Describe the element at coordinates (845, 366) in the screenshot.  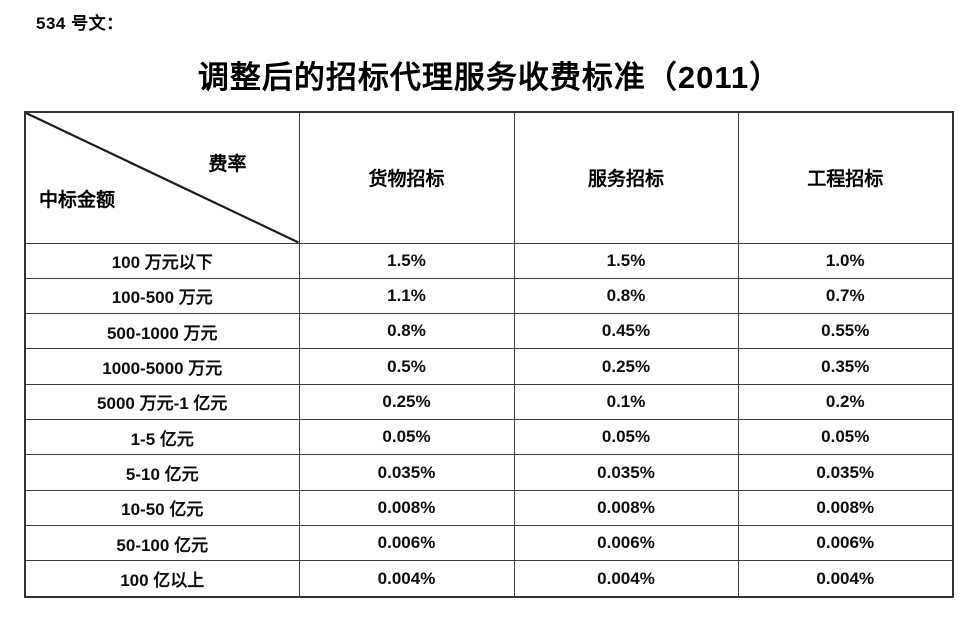
I see `engineering-rate-cell: 0.35%` at that location.